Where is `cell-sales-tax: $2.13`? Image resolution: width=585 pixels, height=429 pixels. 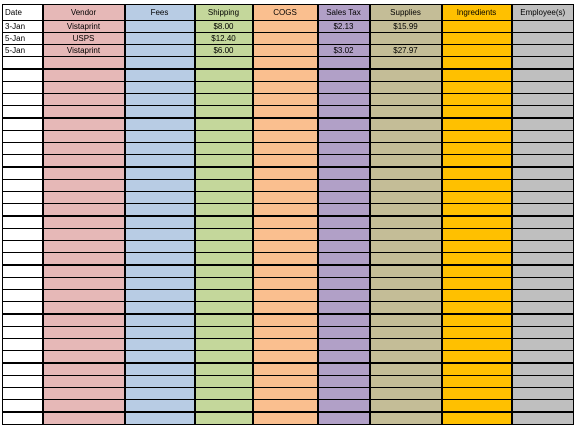 cell-sales-tax: $2.13 is located at coordinates (343, 26).